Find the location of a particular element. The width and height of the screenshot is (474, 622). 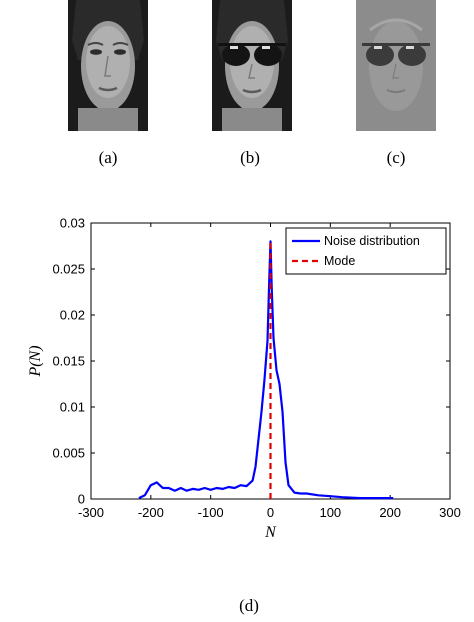

y-tick-label: 0.015 is located at coordinates (68, 361).